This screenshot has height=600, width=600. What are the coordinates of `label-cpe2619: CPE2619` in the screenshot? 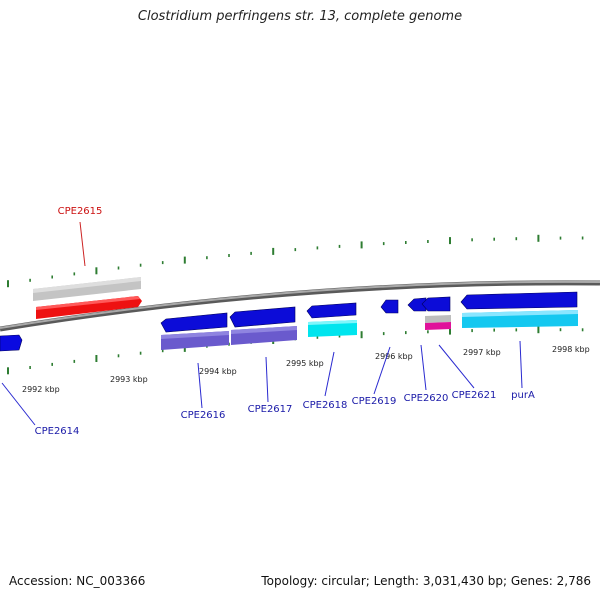 It's located at (374, 401).